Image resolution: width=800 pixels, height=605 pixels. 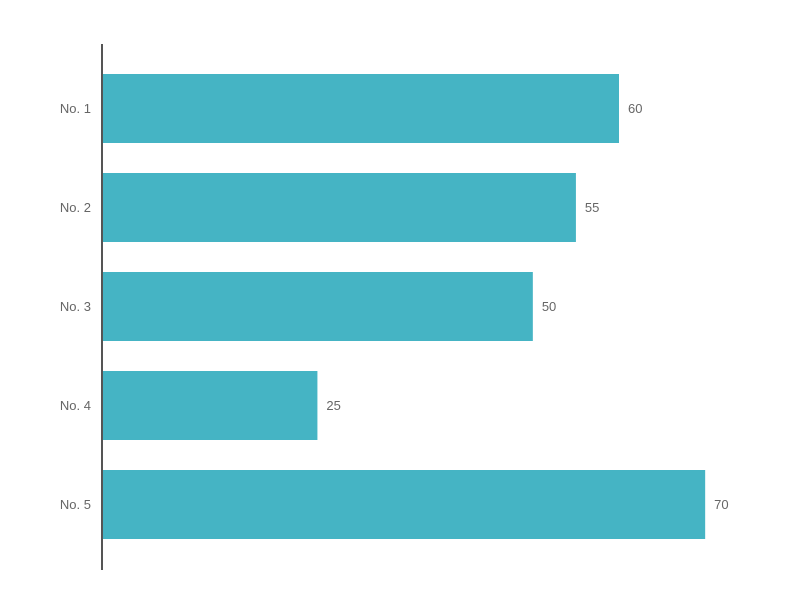 I want to click on value-label: 55, so click(x=592, y=207).